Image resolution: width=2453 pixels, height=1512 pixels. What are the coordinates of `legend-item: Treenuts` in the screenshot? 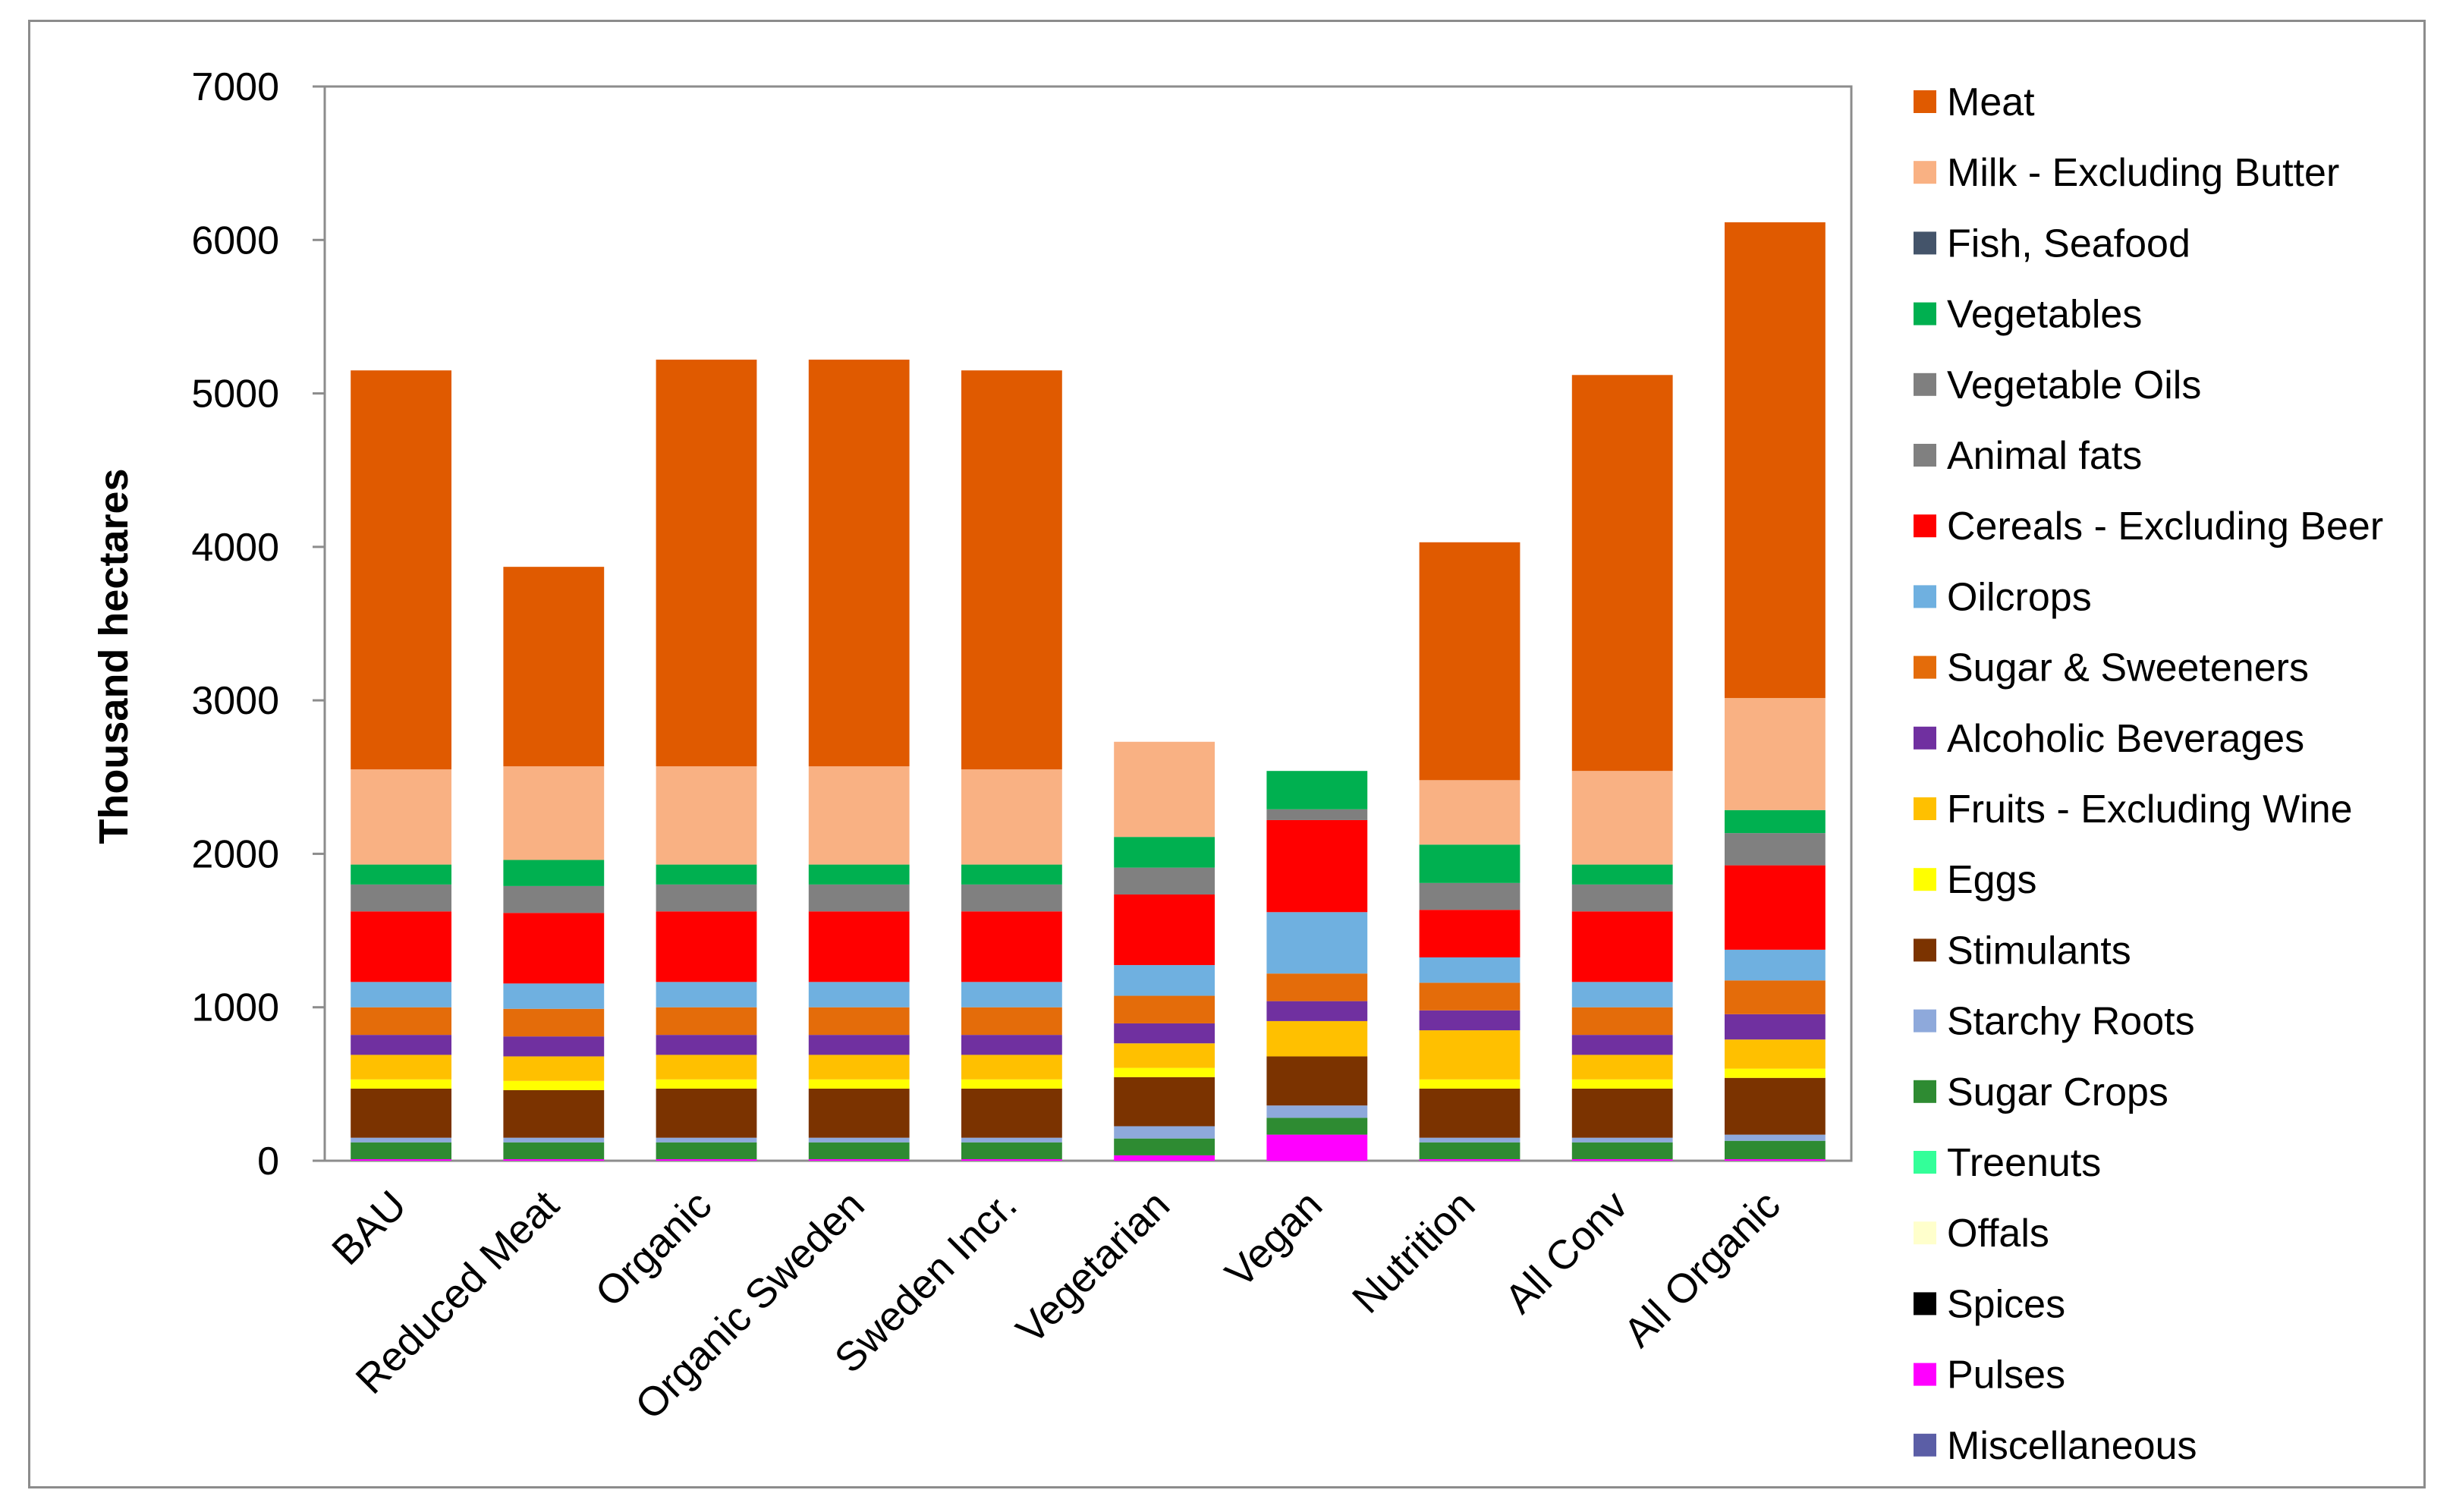 It's located at (2007, 1163).